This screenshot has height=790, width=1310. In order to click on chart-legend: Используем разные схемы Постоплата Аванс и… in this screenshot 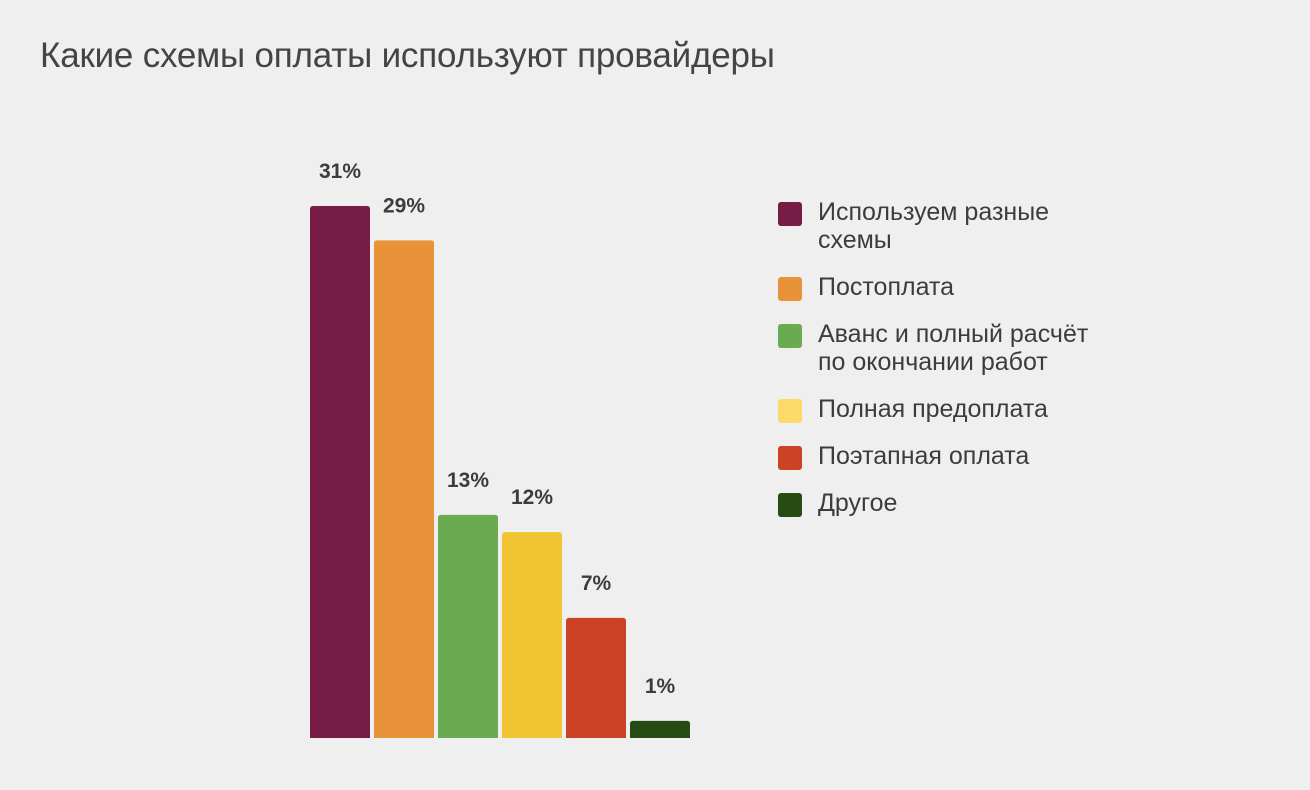, I will do `click(943, 367)`.